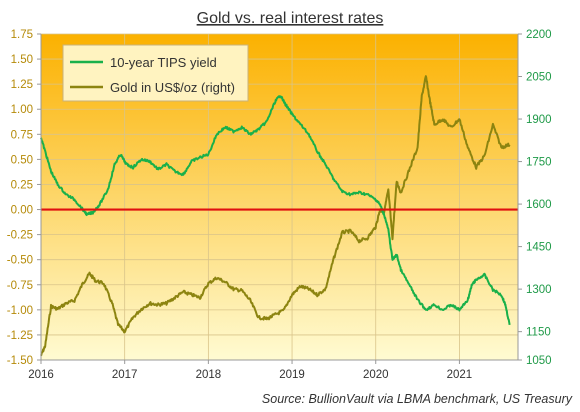 The image size is (580, 412). I want to click on y-left-tick-label: -0.25, so click(20, 236).